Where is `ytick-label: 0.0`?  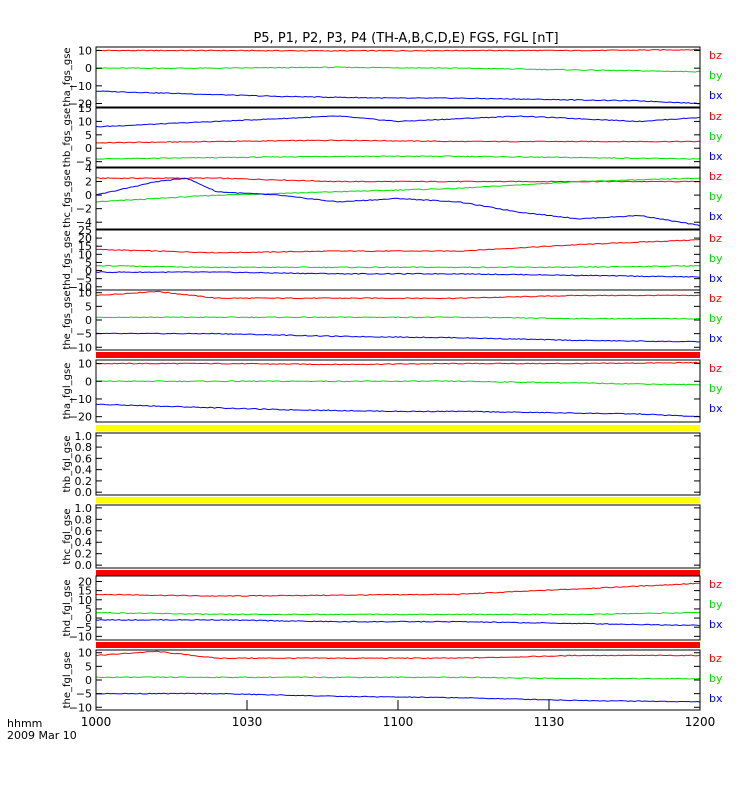
ytick-label: 0.0 is located at coordinates (84, 565).